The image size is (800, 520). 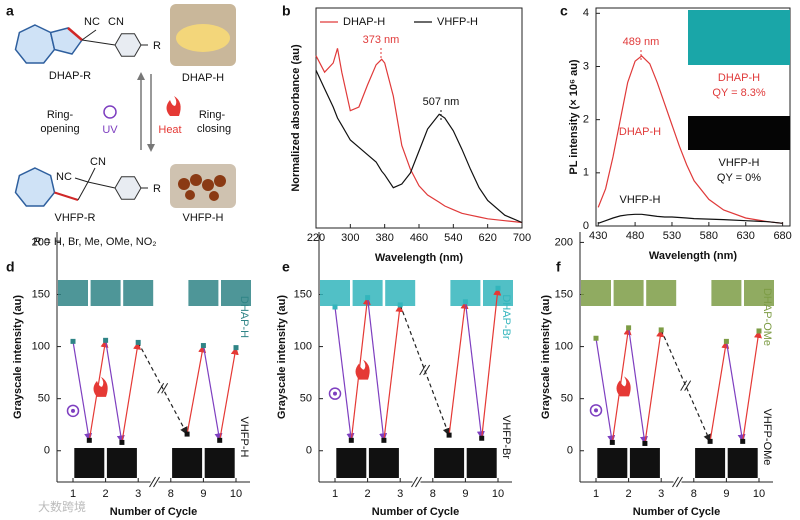 I want to click on label: opening, so click(x=59, y=129).